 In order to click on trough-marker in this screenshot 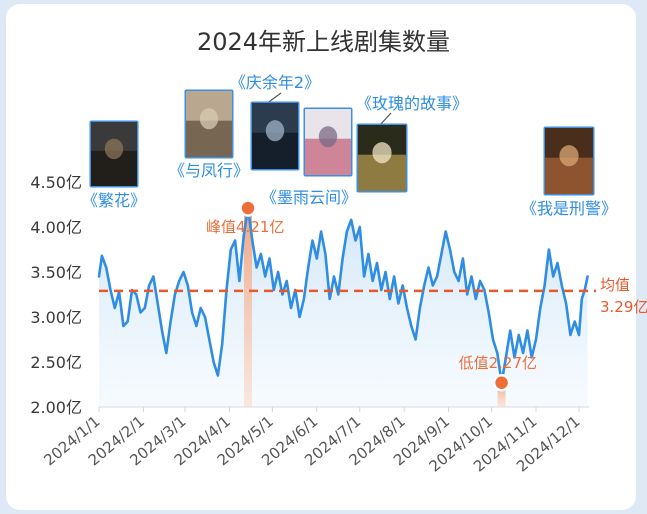, I will do `click(501, 382)`.